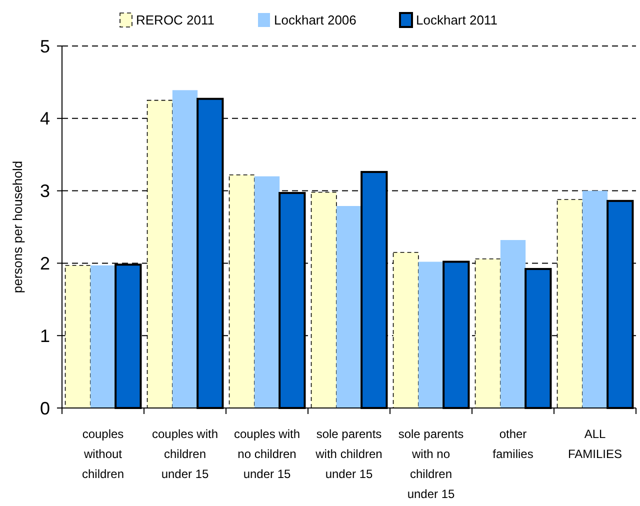 The image size is (640, 506). Describe the element at coordinates (45, 336) in the screenshot. I see `y-tick-label: 1` at that location.